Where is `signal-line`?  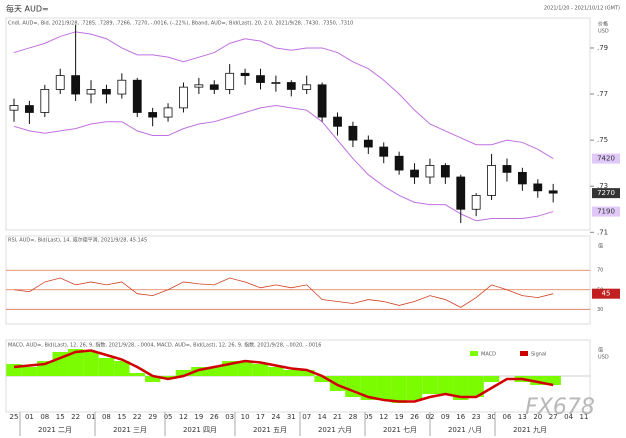
signal-line is located at coordinates (283, 376).